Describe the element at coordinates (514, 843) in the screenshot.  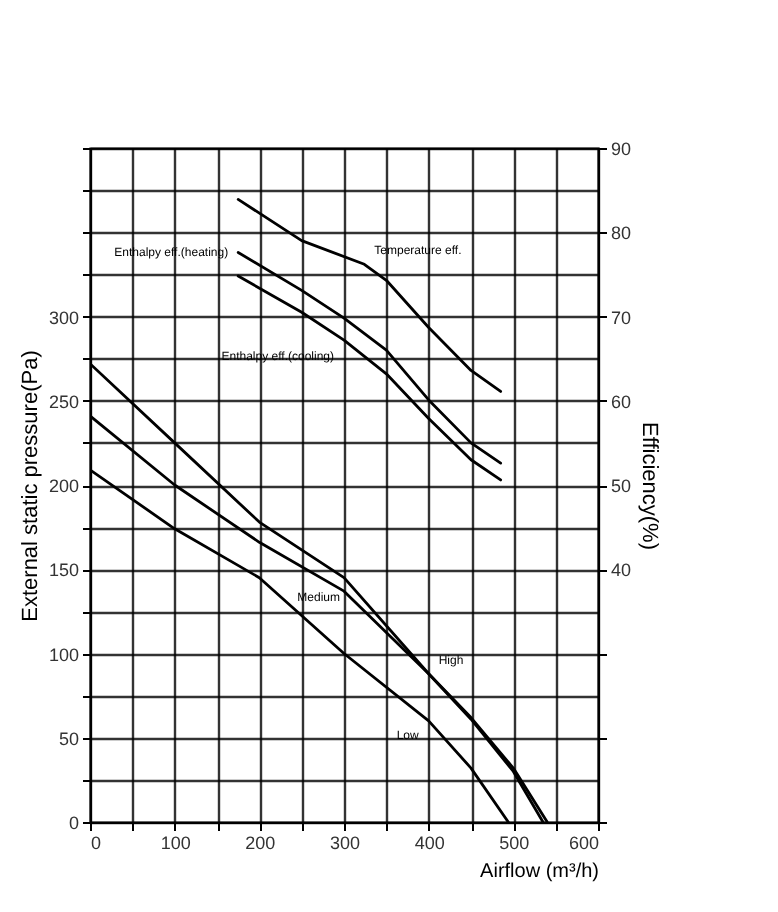
I see `x-tick-label: 500` at that location.